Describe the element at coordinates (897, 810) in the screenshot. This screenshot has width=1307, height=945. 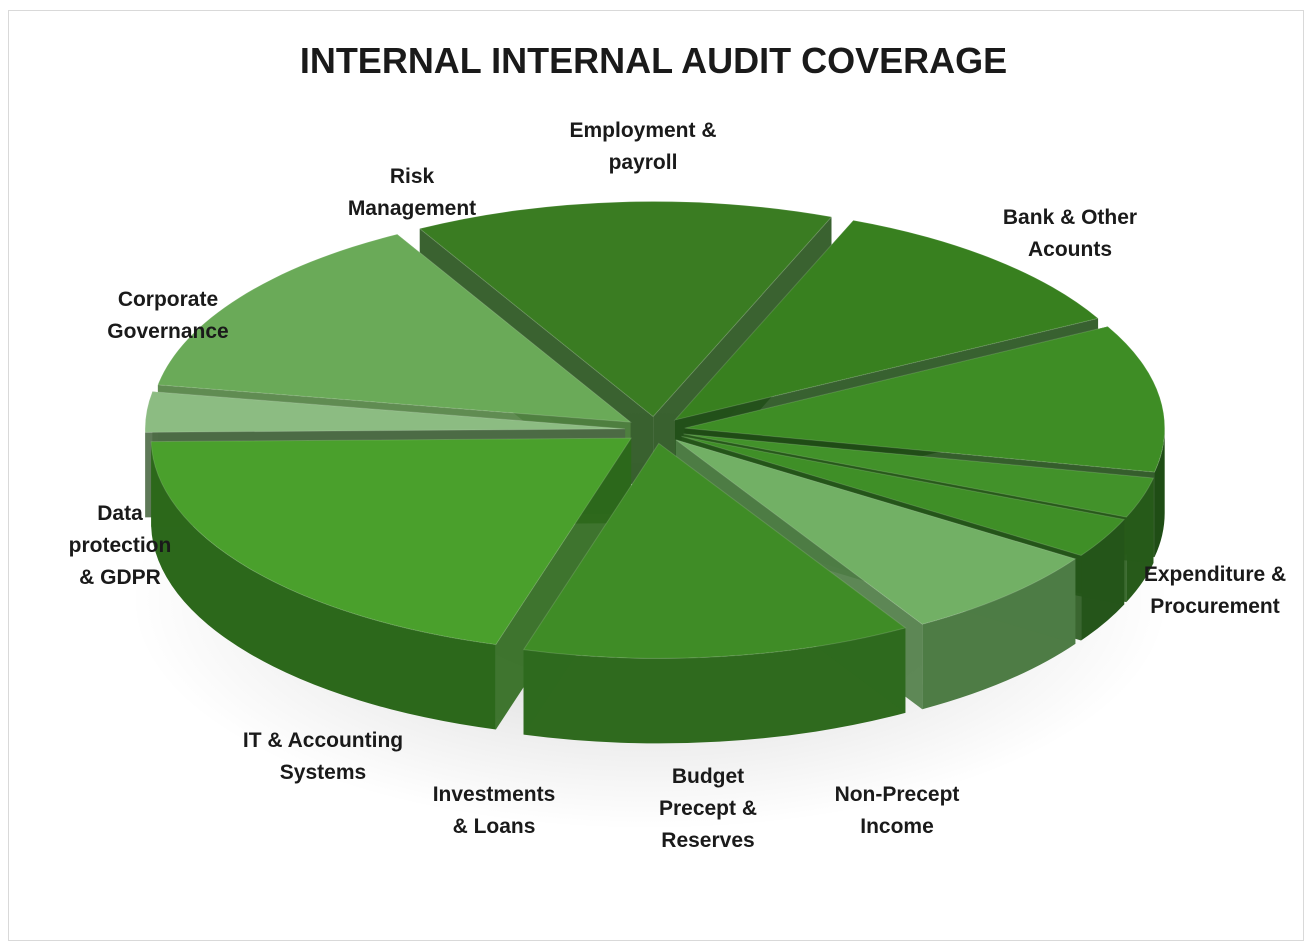
I see `slice-label: Non-Precept Income` at that location.